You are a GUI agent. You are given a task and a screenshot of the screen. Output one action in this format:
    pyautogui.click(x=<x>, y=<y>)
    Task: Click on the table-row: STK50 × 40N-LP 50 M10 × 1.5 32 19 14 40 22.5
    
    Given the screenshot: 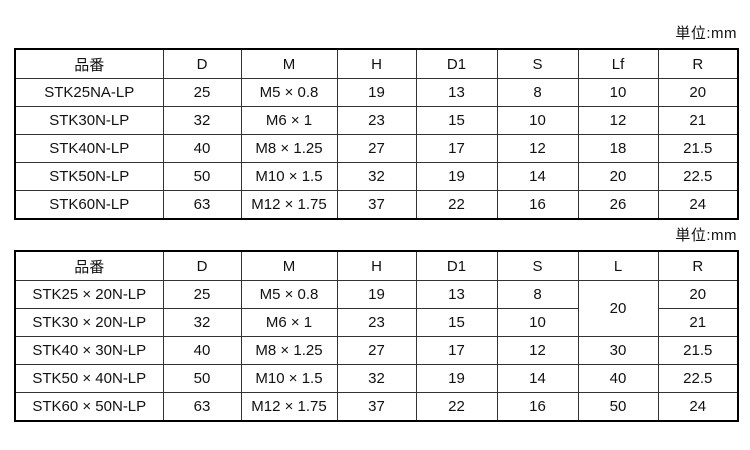 What is the action you would take?
    pyautogui.click(x=376, y=378)
    